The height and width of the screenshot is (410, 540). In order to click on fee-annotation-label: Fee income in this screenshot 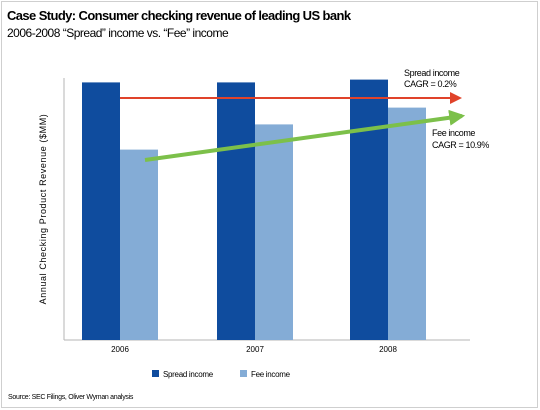, I will do `click(453, 133)`.